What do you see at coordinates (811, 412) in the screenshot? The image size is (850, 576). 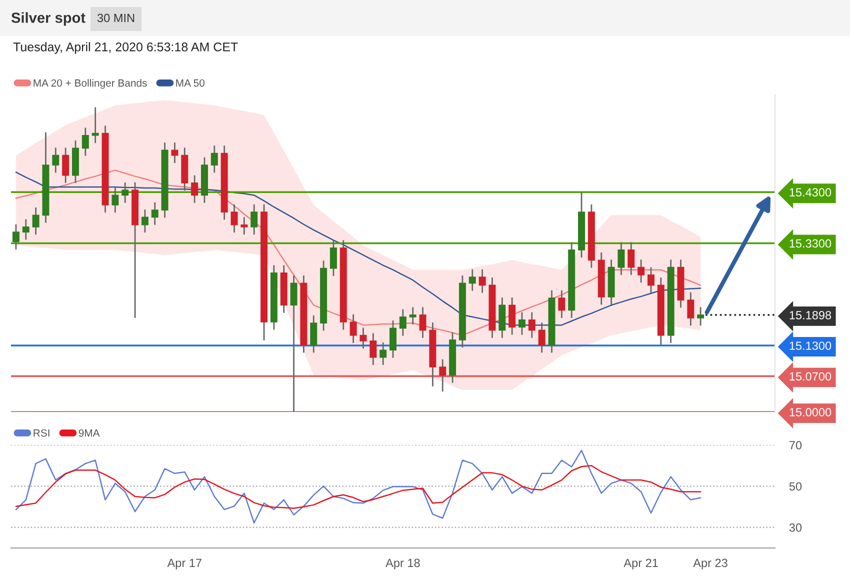 I see `y-tick-label: 15.0000` at bounding box center [811, 412].